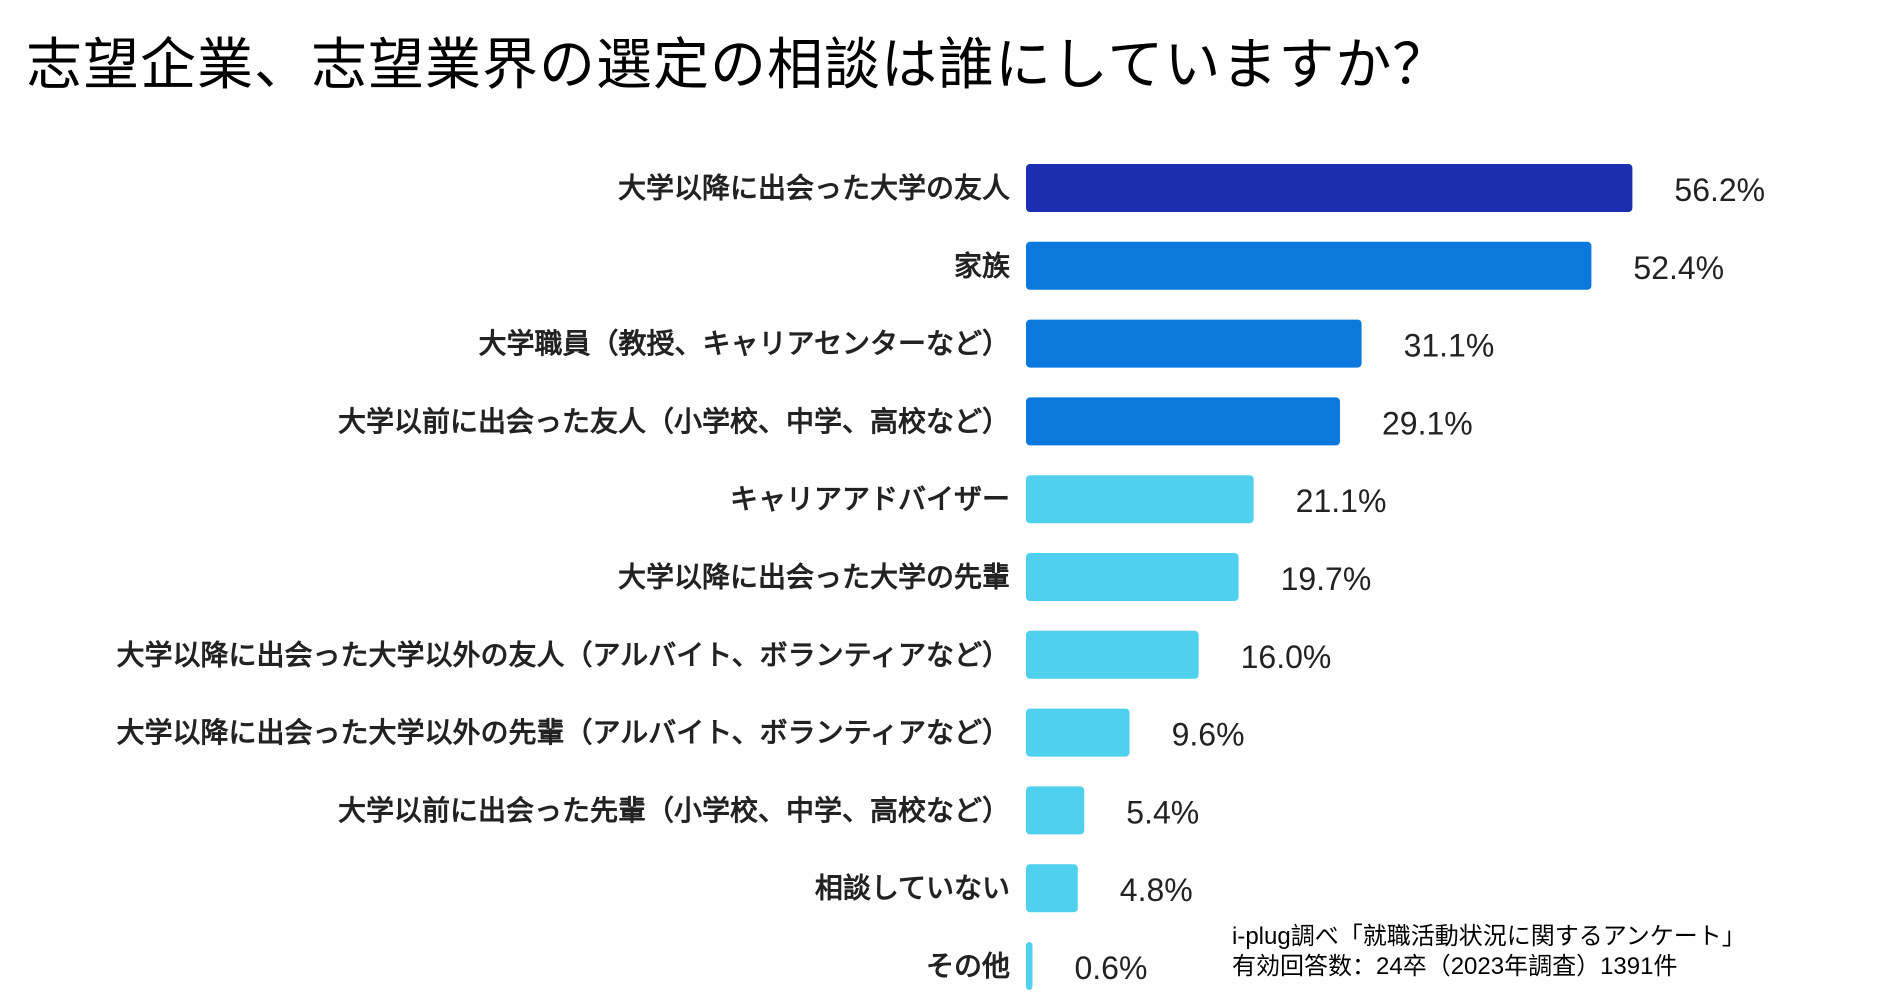 The height and width of the screenshot is (1008, 1902). Describe the element at coordinates (674, 421) in the screenshot. I see `category-label: 大学以前に出会った友人（小学校、中学、高校など）` at that location.